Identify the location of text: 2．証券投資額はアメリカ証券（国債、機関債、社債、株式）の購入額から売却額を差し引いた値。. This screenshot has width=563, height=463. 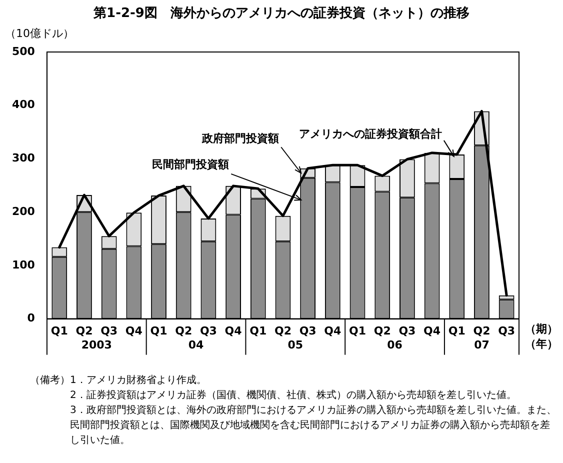
(293, 395).